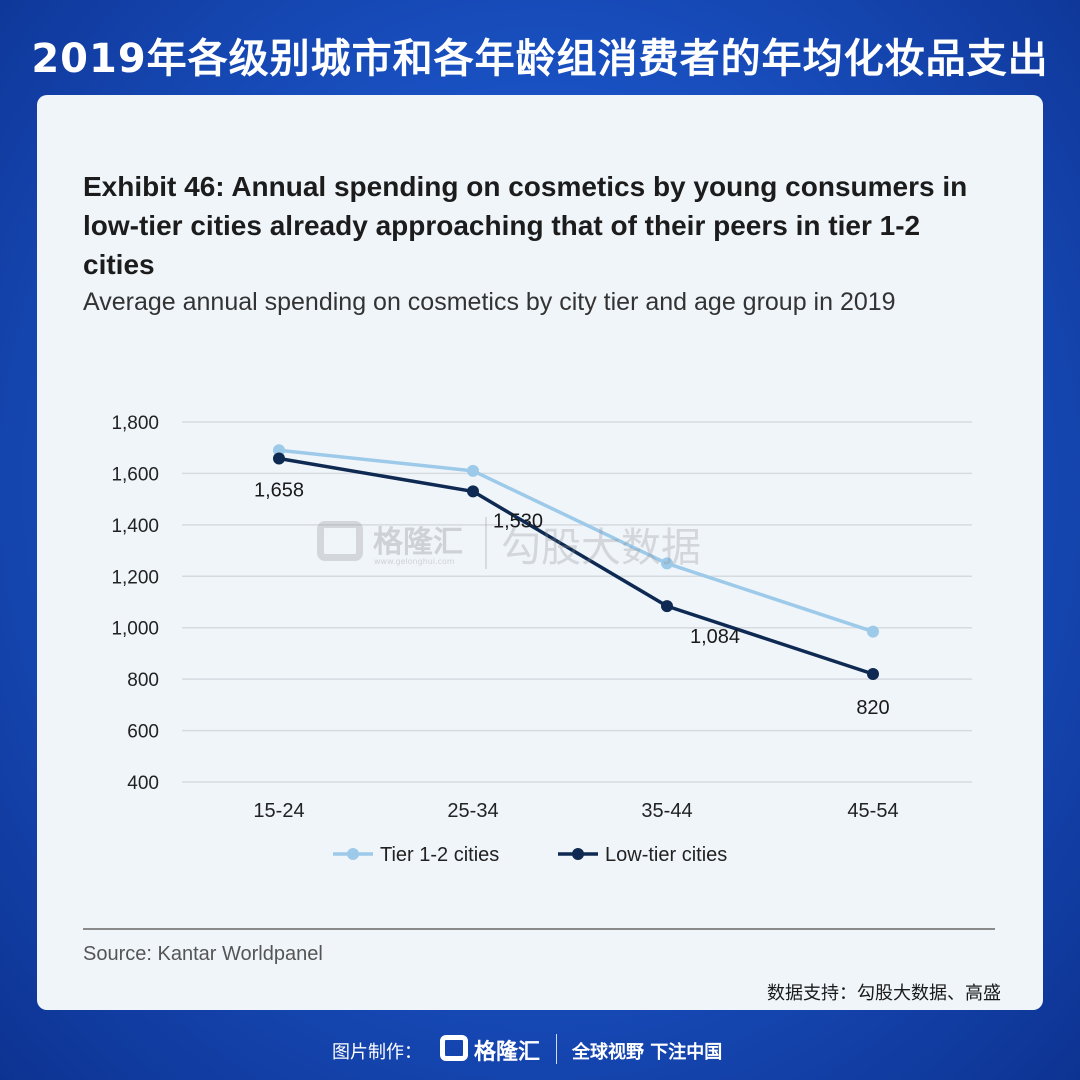  Describe the element at coordinates (715, 637) in the screenshot. I see `data-label: 1,084` at that location.